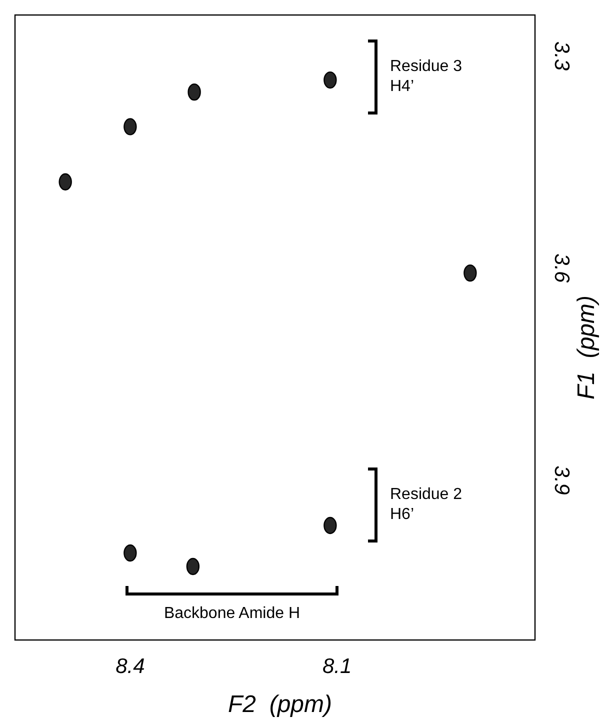  I want to click on x-tick-label: 8.4, so click(130, 666).